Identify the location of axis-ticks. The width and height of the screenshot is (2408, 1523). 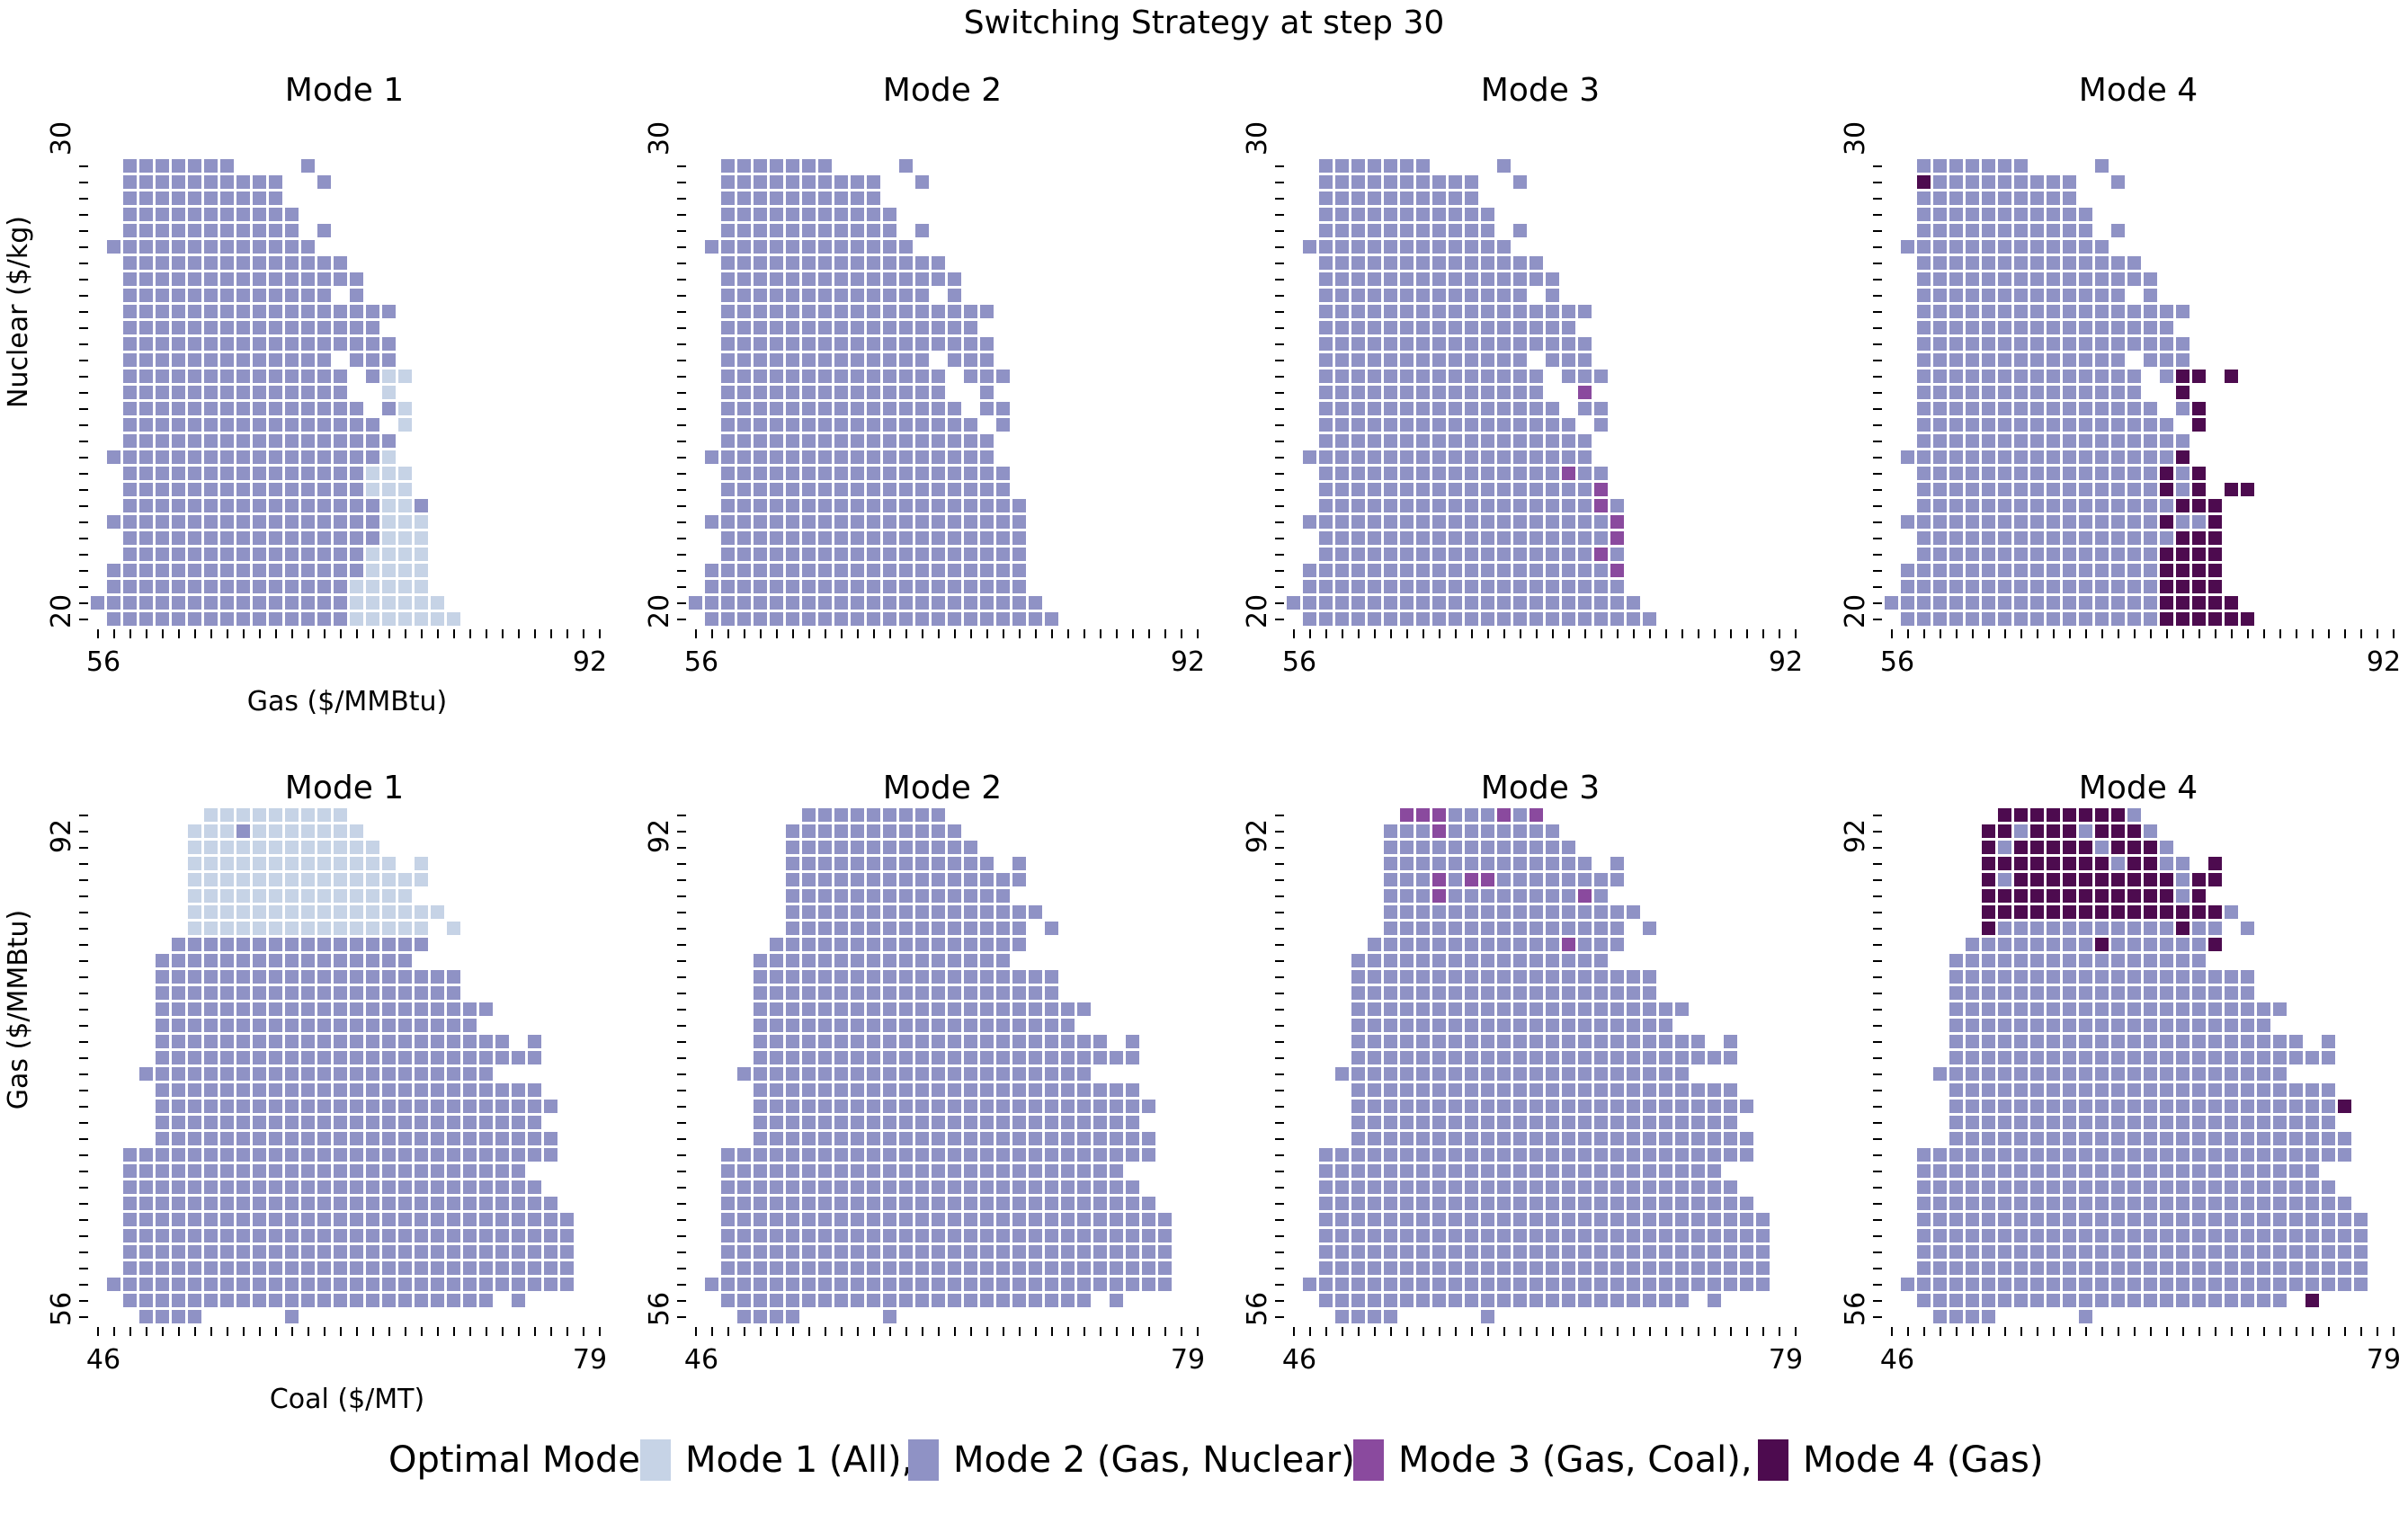
(340, 401).